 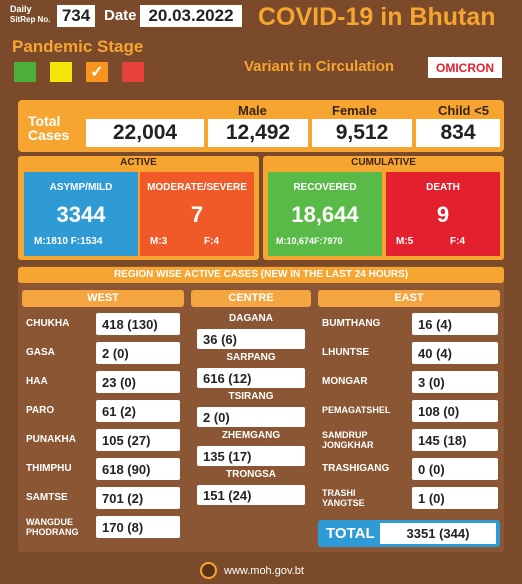 I want to click on moderate-value: 7, so click(x=197, y=214).